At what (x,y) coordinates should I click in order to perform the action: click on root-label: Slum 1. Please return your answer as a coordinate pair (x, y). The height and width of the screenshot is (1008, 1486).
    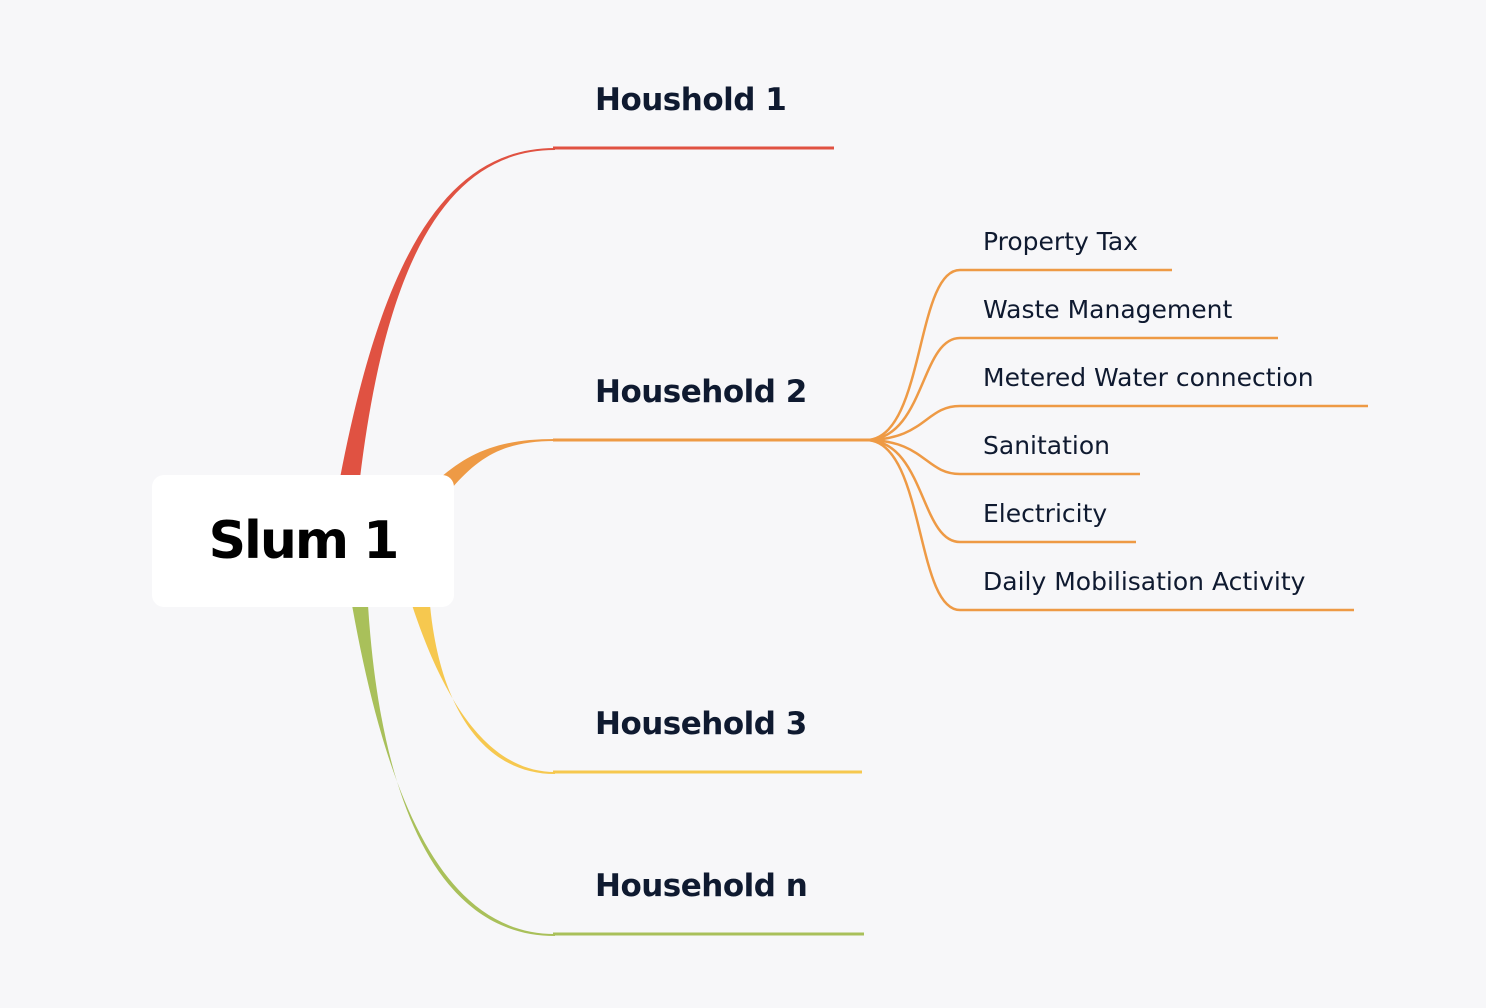
    Looking at the image, I should click on (304, 541).